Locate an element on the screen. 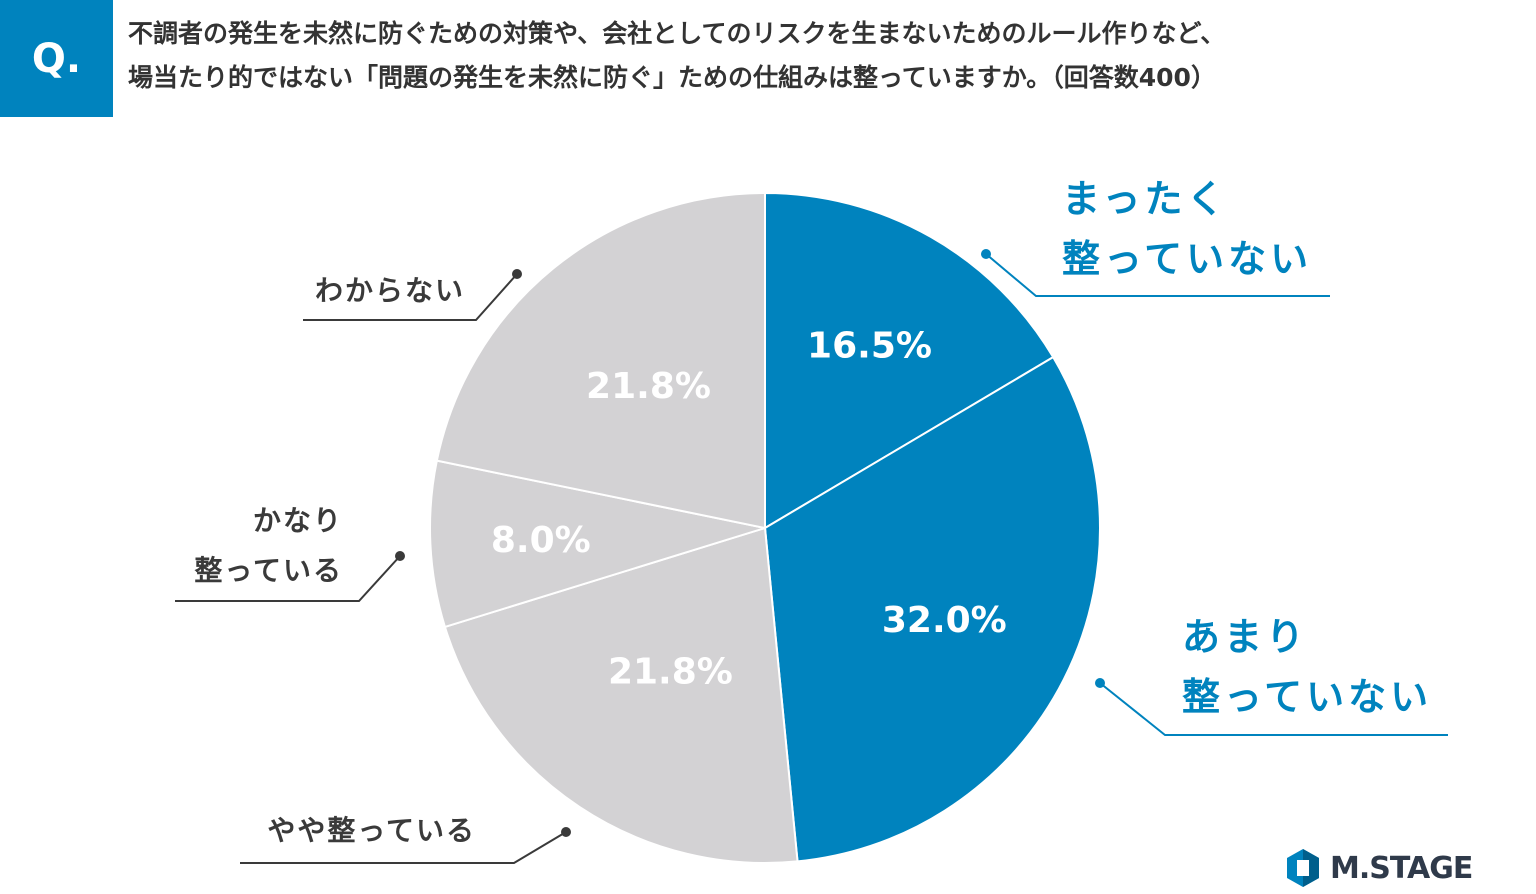  brand-name: M.STAGE is located at coordinates (1401, 868).